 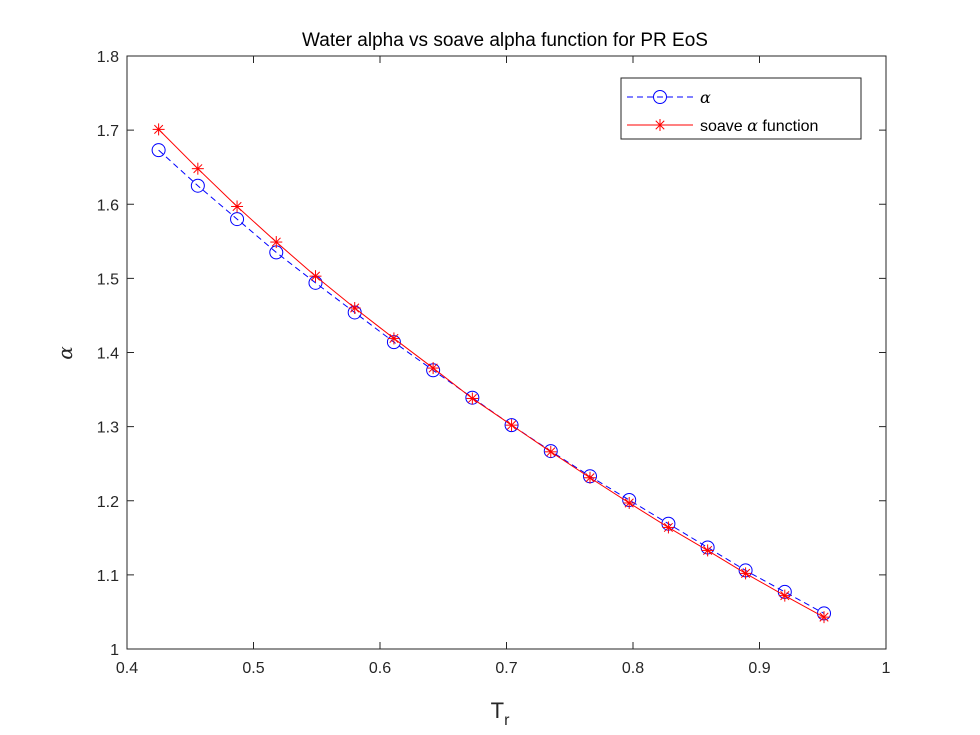 What do you see at coordinates (886, 668) in the screenshot?
I see `x-tick-label: 1` at bounding box center [886, 668].